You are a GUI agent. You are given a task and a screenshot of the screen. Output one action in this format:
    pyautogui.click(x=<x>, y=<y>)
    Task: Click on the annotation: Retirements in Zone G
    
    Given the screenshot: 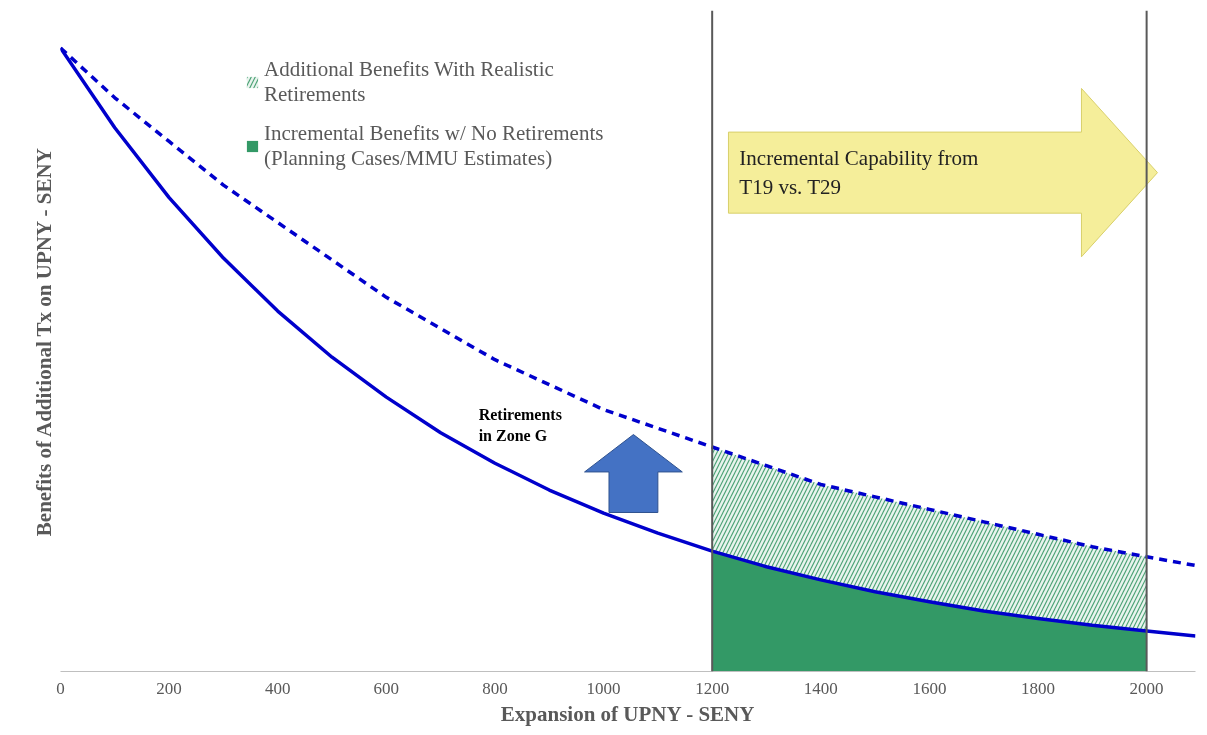 What is the action you would take?
    pyautogui.click(x=520, y=425)
    